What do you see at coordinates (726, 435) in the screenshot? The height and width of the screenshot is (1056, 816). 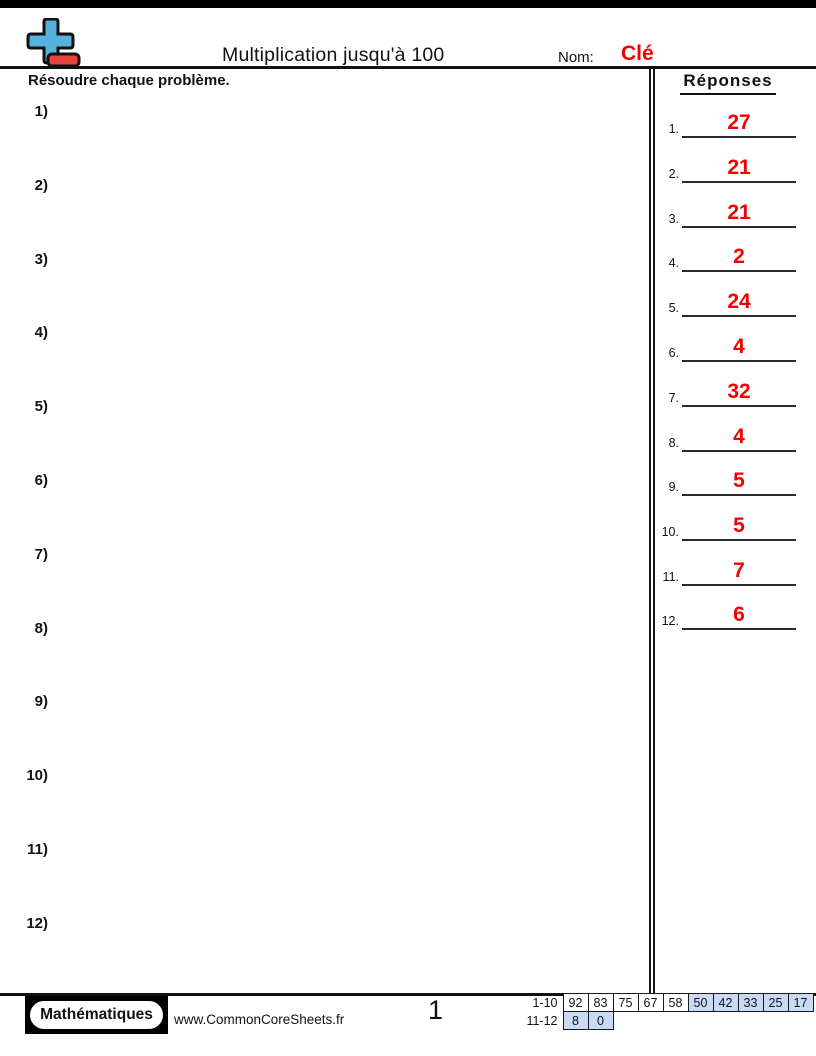 I see `answer-row-8: 8. 4` at bounding box center [726, 435].